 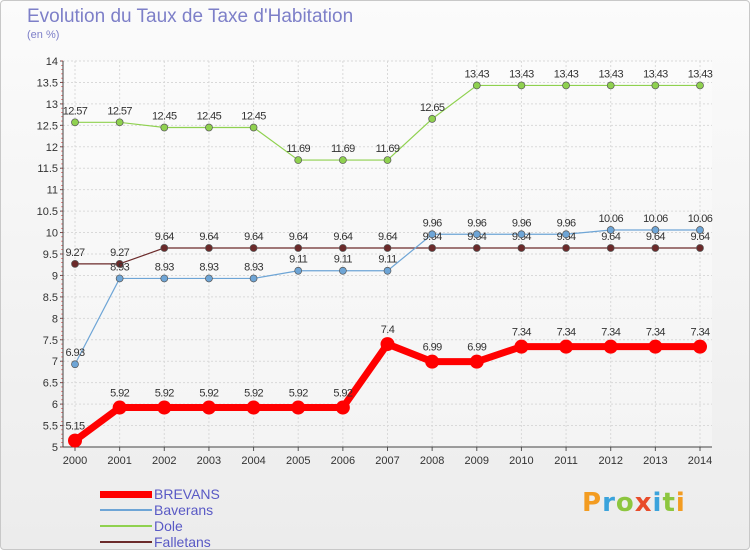 I want to click on y-tick-label: 13, so click(x=52, y=105).